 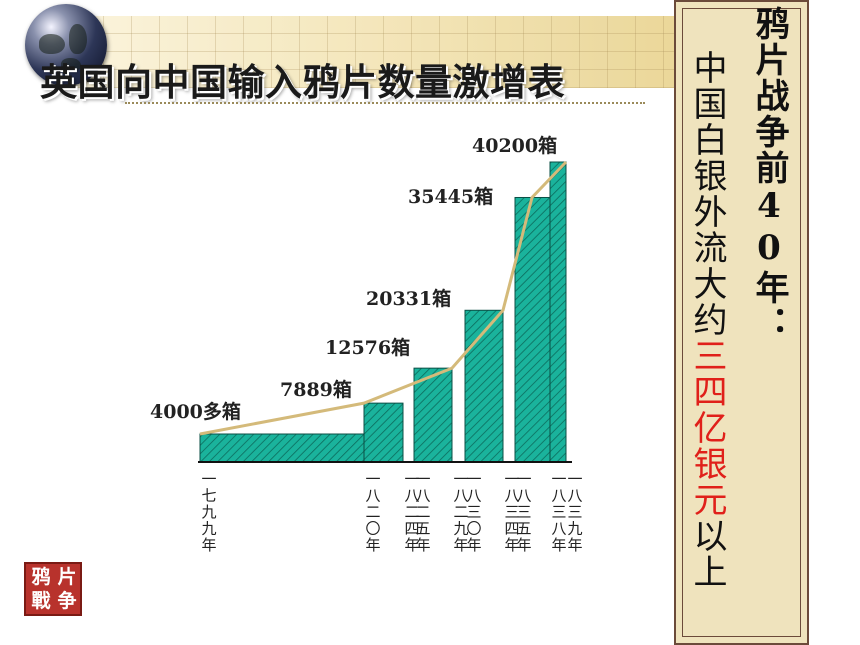 What do you see at coordinates (707, 428) in the screenshot?
I see `side-body-highlight: 三四亿银元` at bounding box center [707, 428].